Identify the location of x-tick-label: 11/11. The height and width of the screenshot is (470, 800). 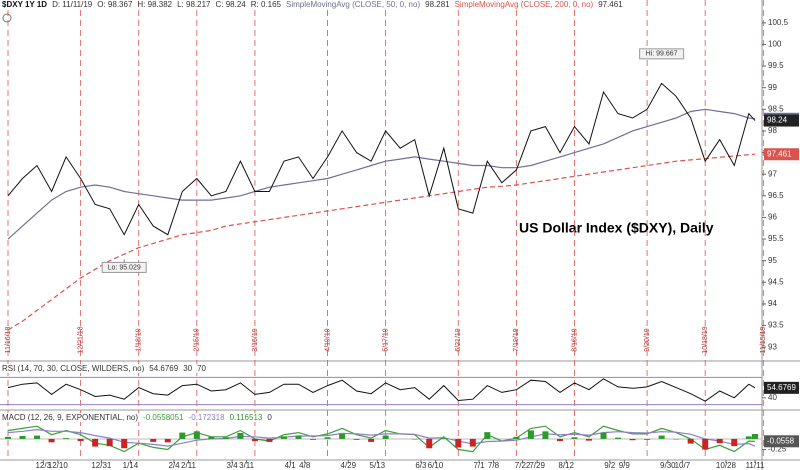
(755, 465).